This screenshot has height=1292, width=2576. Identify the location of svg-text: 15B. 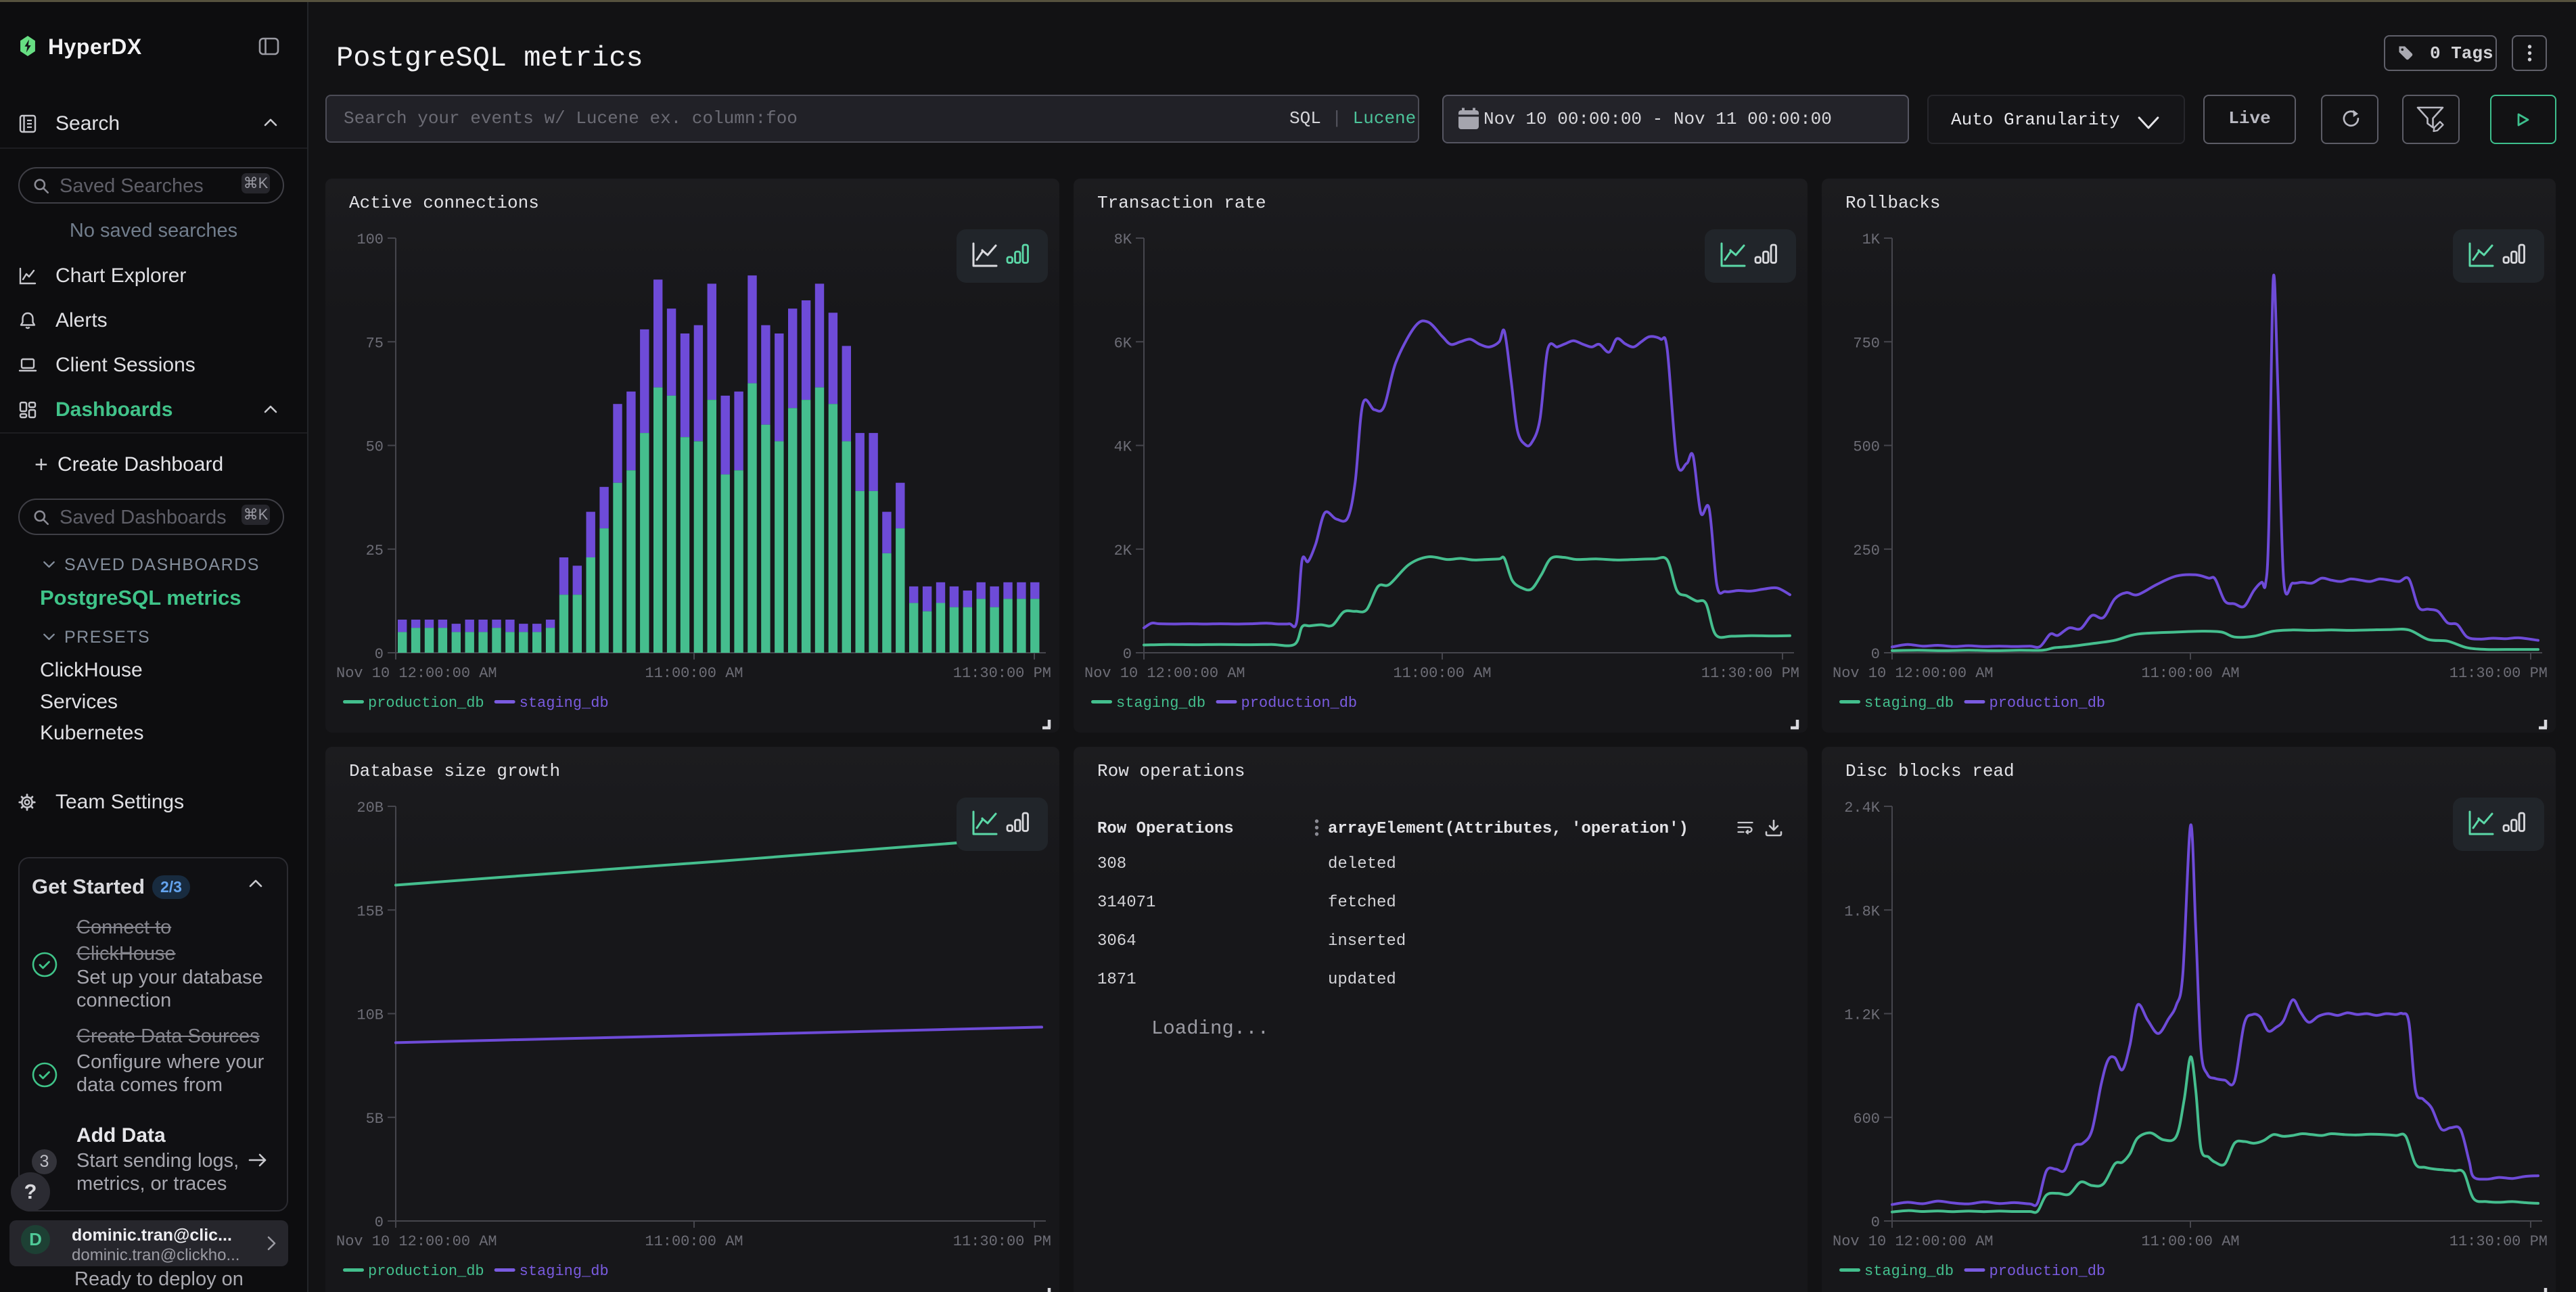
(370, 911).